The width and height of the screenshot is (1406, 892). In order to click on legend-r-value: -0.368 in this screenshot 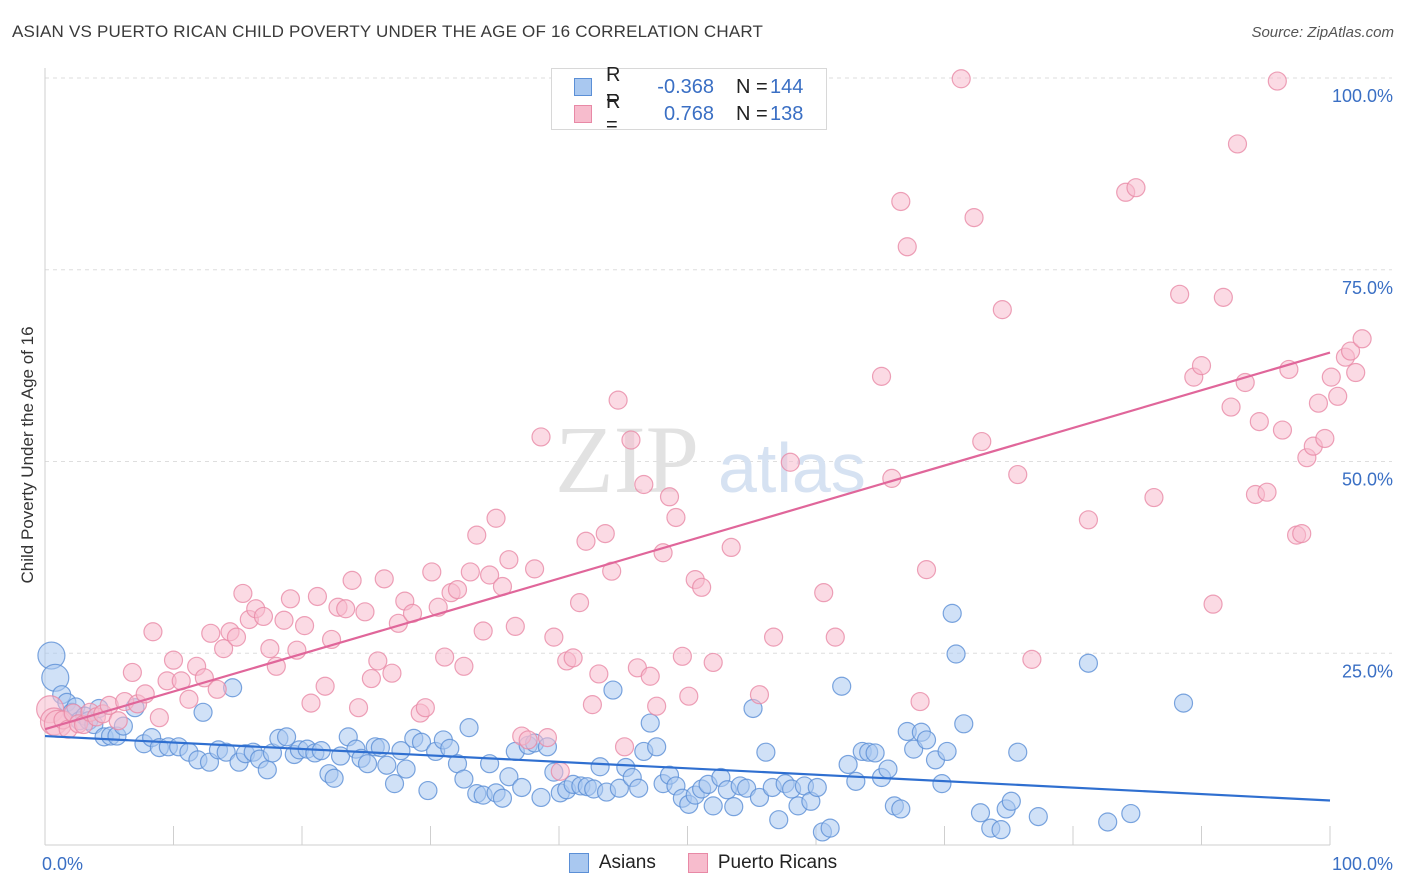, I will do `click(685, 86)`.